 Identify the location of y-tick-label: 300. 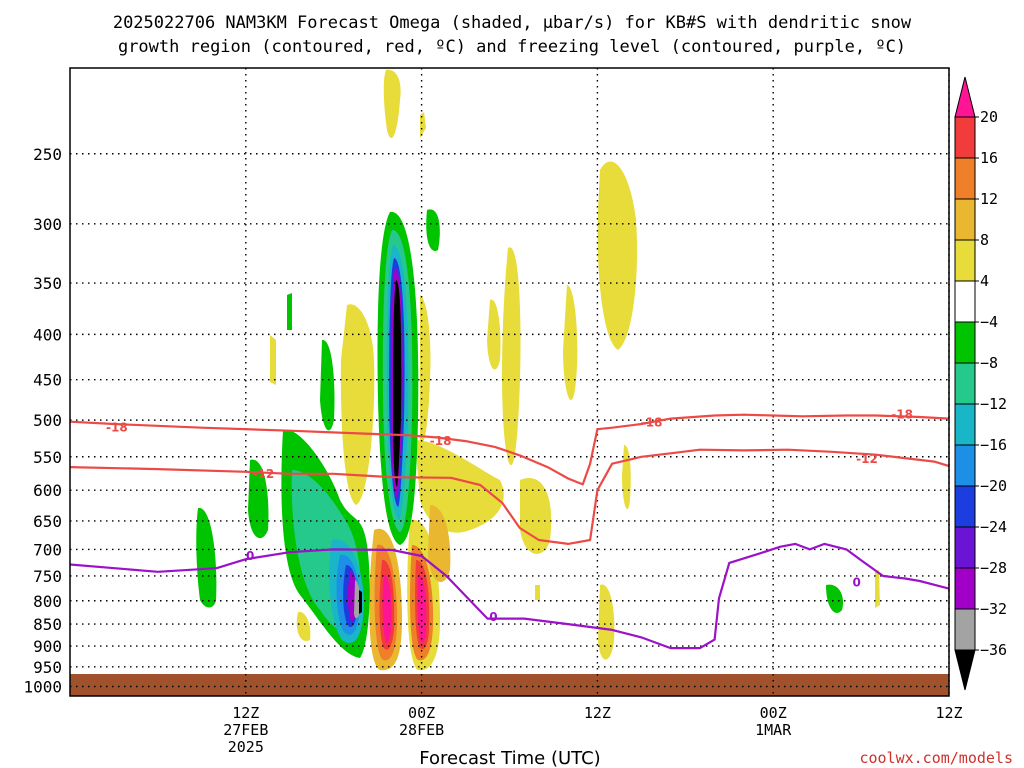
(47, 224).